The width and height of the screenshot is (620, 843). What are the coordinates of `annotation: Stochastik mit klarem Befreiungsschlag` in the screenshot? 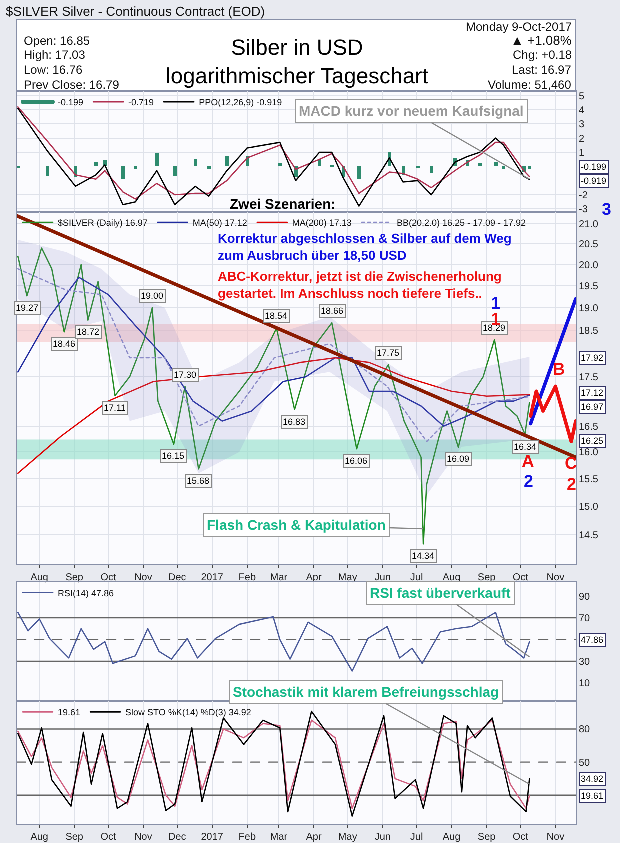 It's located at (366, 692).